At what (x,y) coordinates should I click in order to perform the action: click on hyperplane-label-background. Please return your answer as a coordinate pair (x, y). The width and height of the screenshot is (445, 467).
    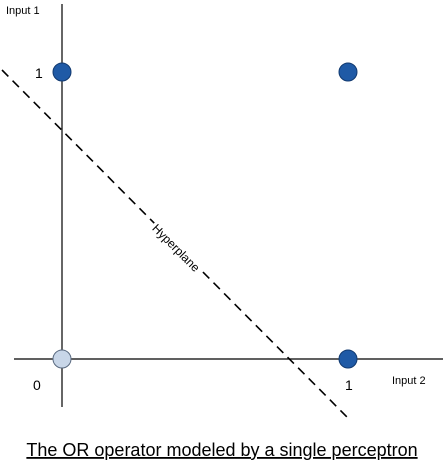
    Looking at the image, I should click on (176, 248).